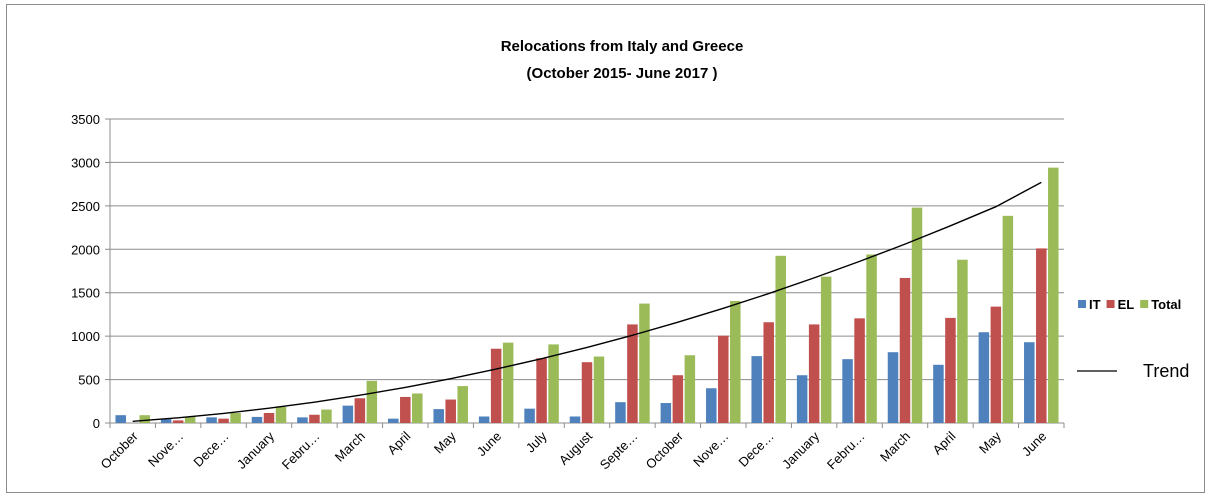 The width and height of the screenshot is (1211, 497). Describe the element at coordinates (1082, 304) in the screenshot. I see `legend-swatch-it` at that location.